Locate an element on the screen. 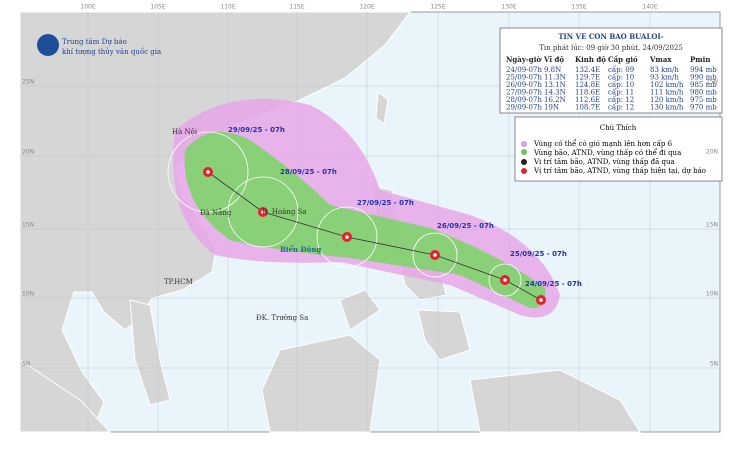 This screenshot has height=450, width=731. place-label: TP.HCM is located at coordinates (178, 282).